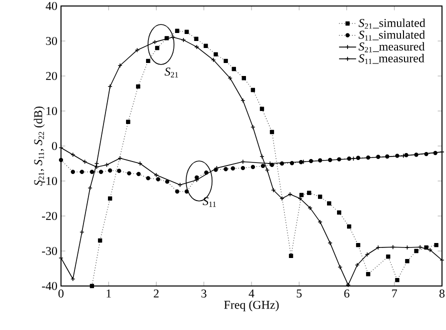 The height and width of the screenshot is (330, 446). Describe the element at coordinates (55, 146) in the screenshot. I see `y-tick-label: 0` at that location.